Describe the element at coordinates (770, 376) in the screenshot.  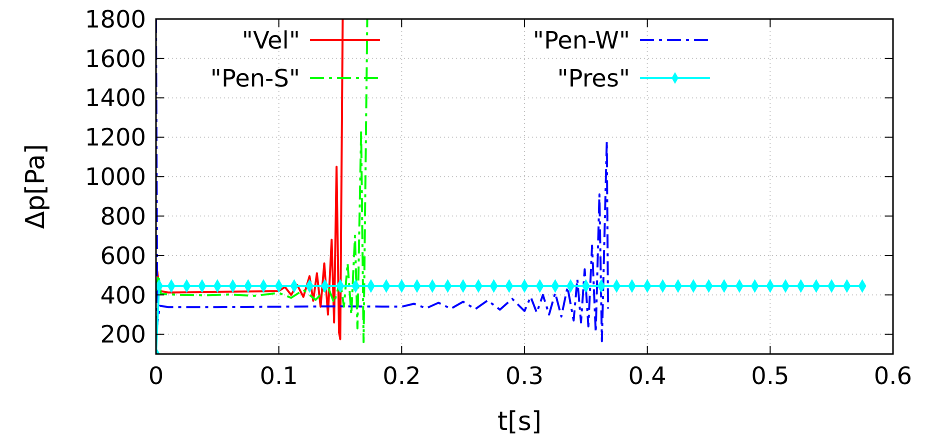
I see `x-tick-label: 0.5` at that location.